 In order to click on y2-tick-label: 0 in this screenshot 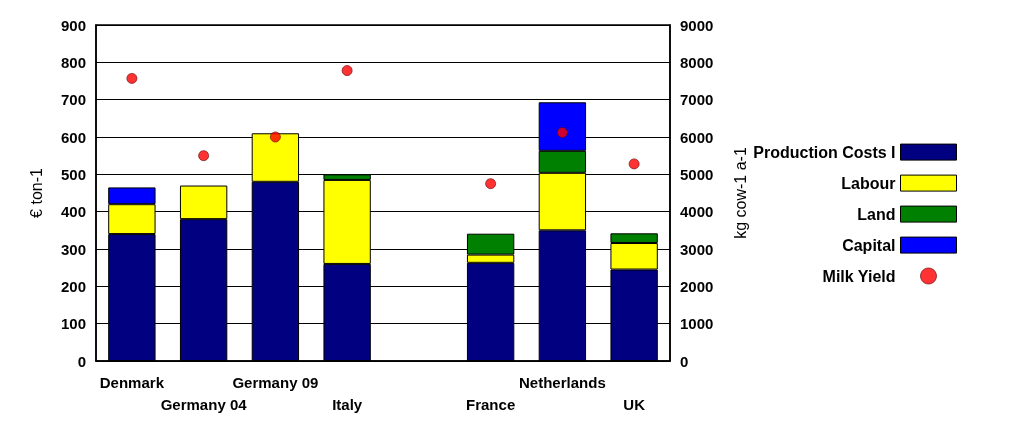, I will do `click(684, 361)`.